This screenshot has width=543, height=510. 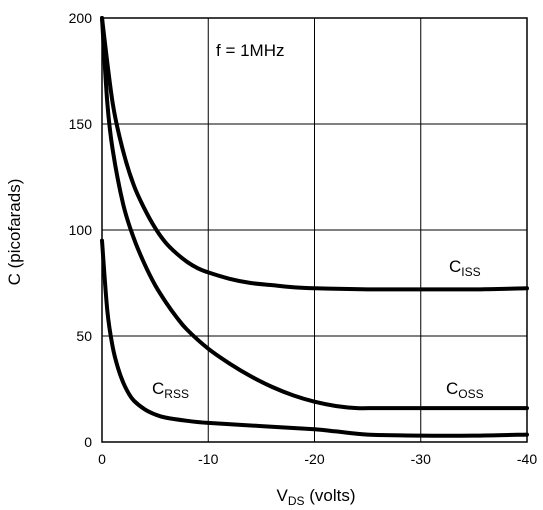 What do you see at coordinates (81, 124) in the screenshot?
I see `y-tick-label: 150` at bounding box center [81, 124].